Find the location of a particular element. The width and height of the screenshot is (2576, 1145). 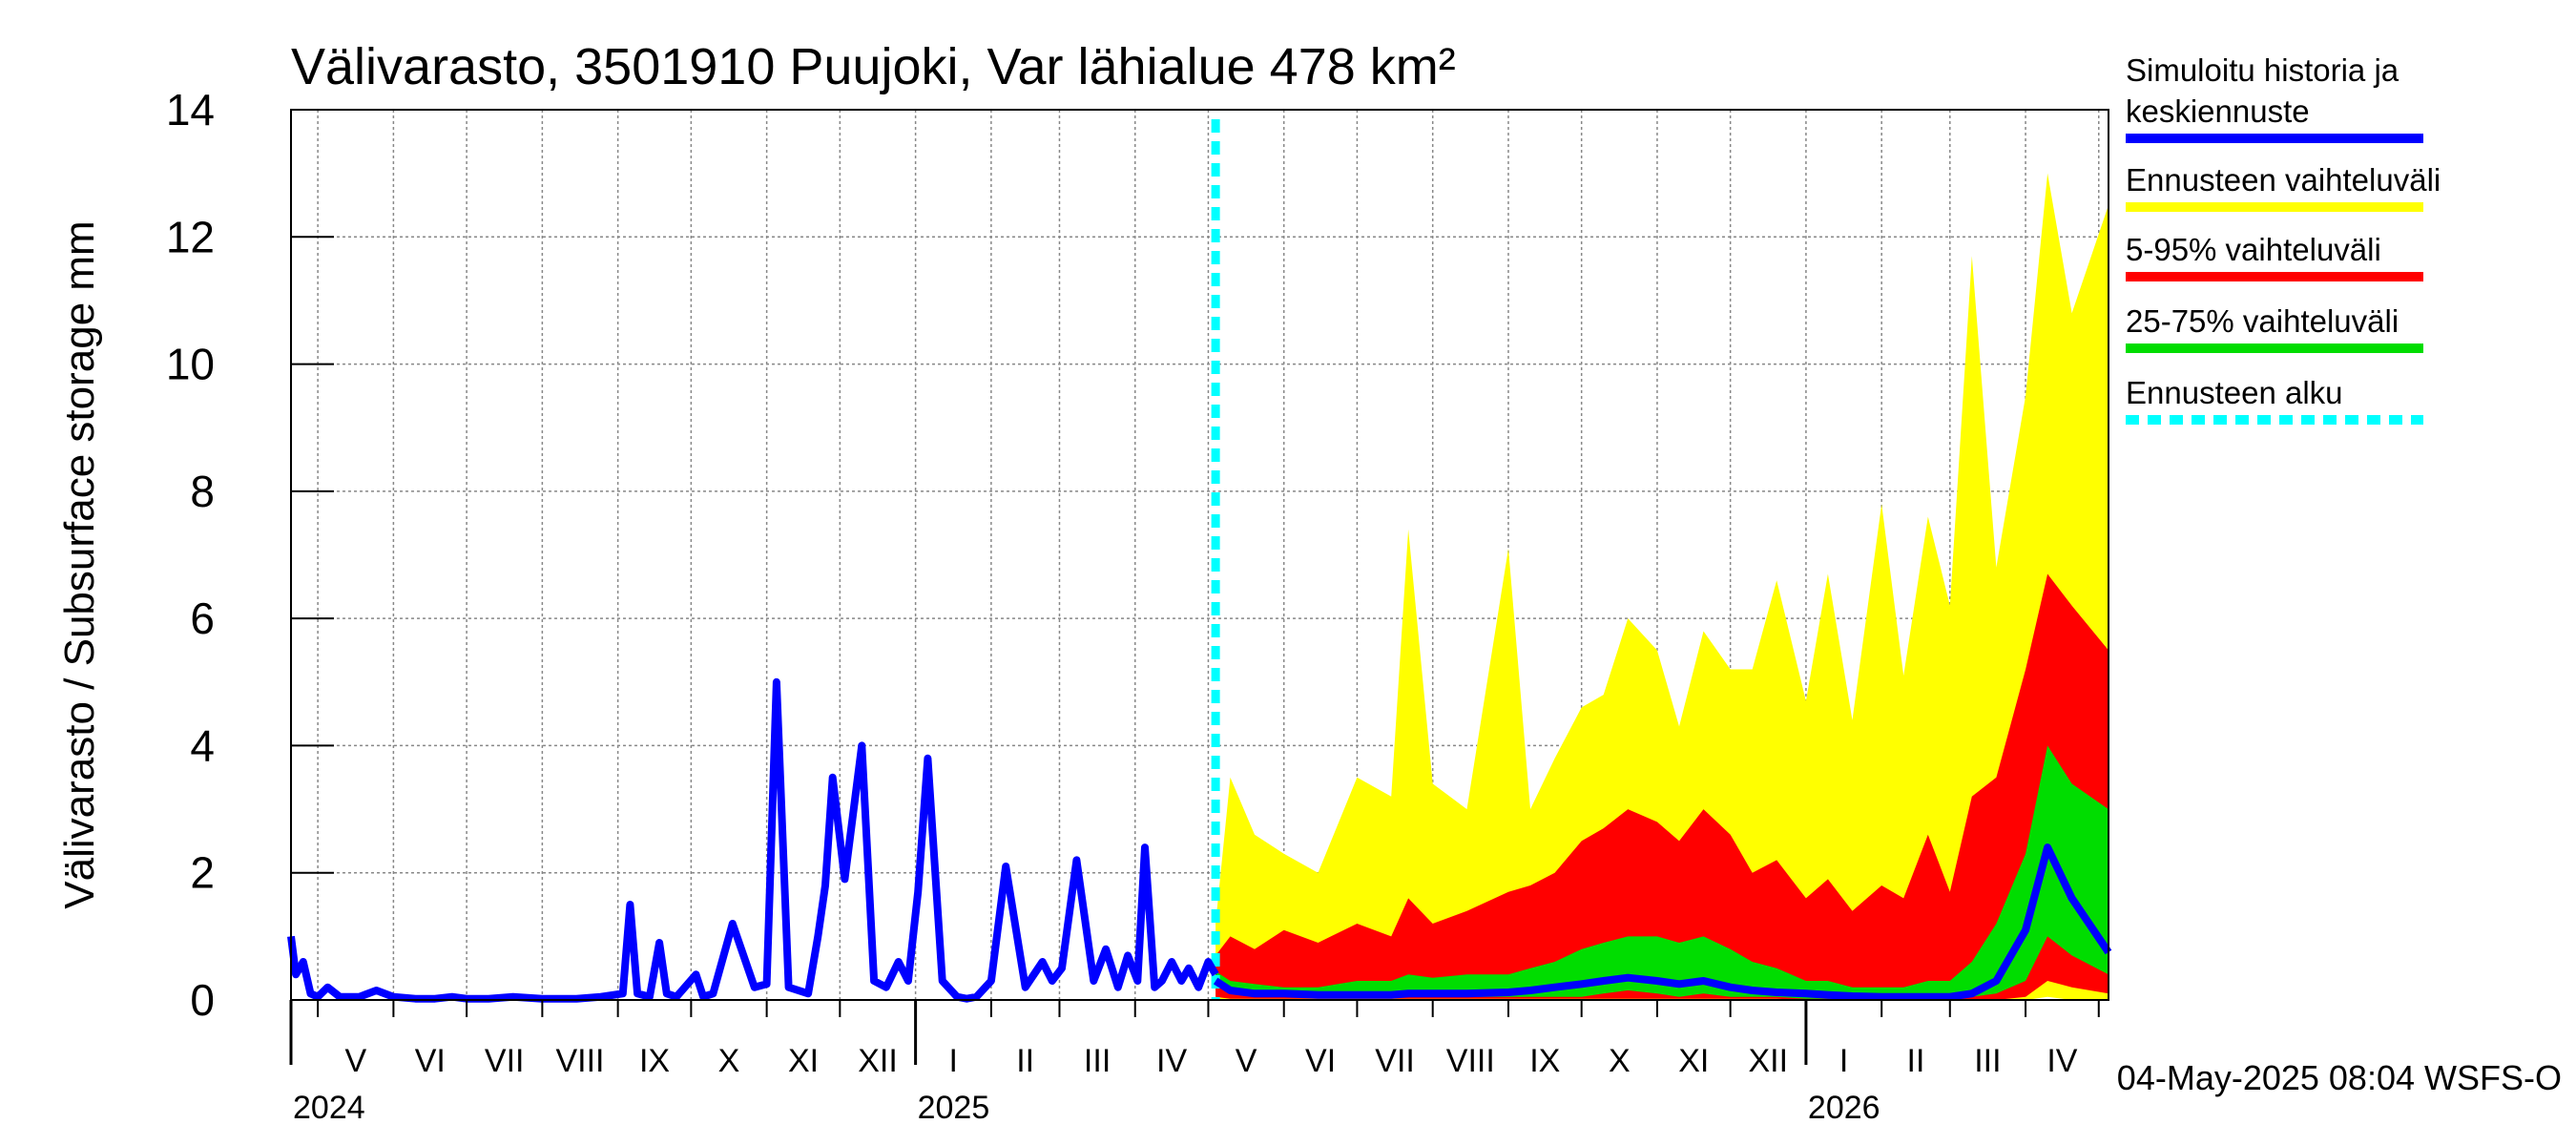

y-tick-label: 0 is located at coordinates (202, 1000).